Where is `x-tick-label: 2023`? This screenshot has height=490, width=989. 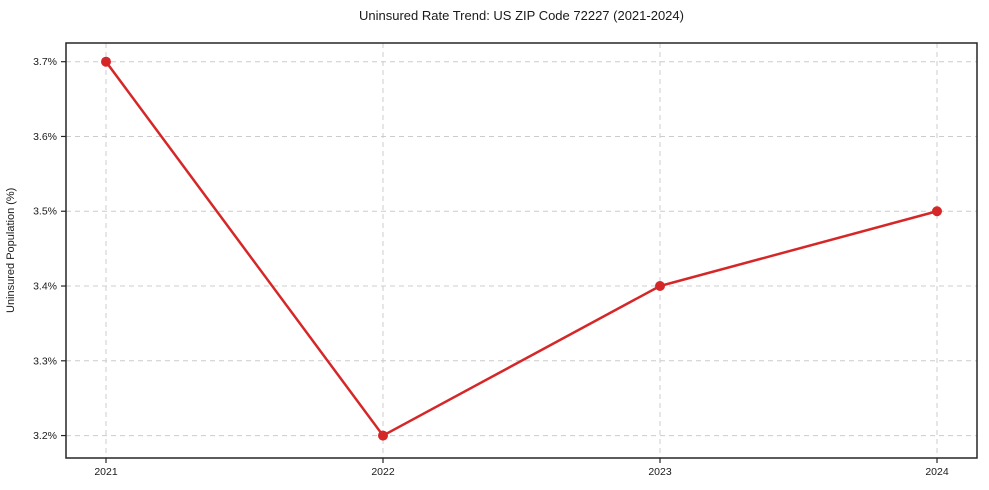
x-tick-label: 2023 is located at coordinates (660, 472).